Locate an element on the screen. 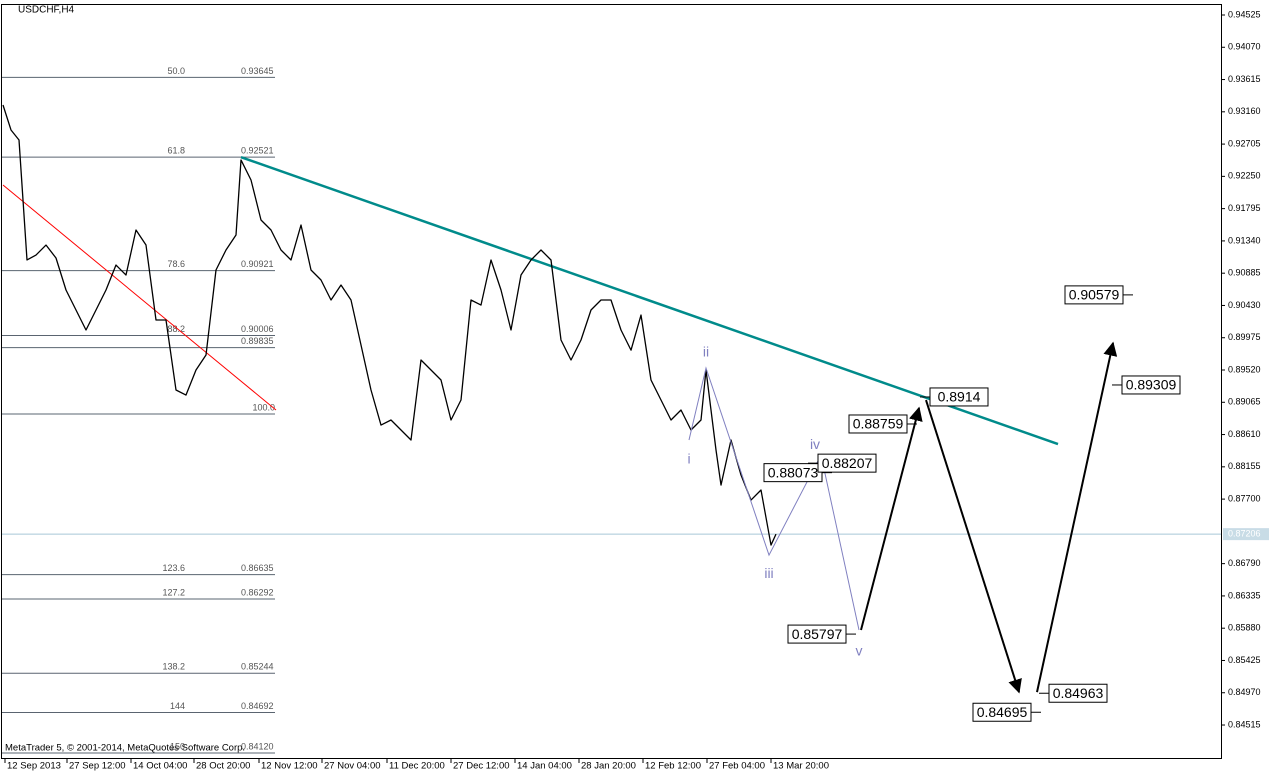 This screenshot has height=777, width=1276. fib-level-label: 88.2 is located at coordinates (176, 329).